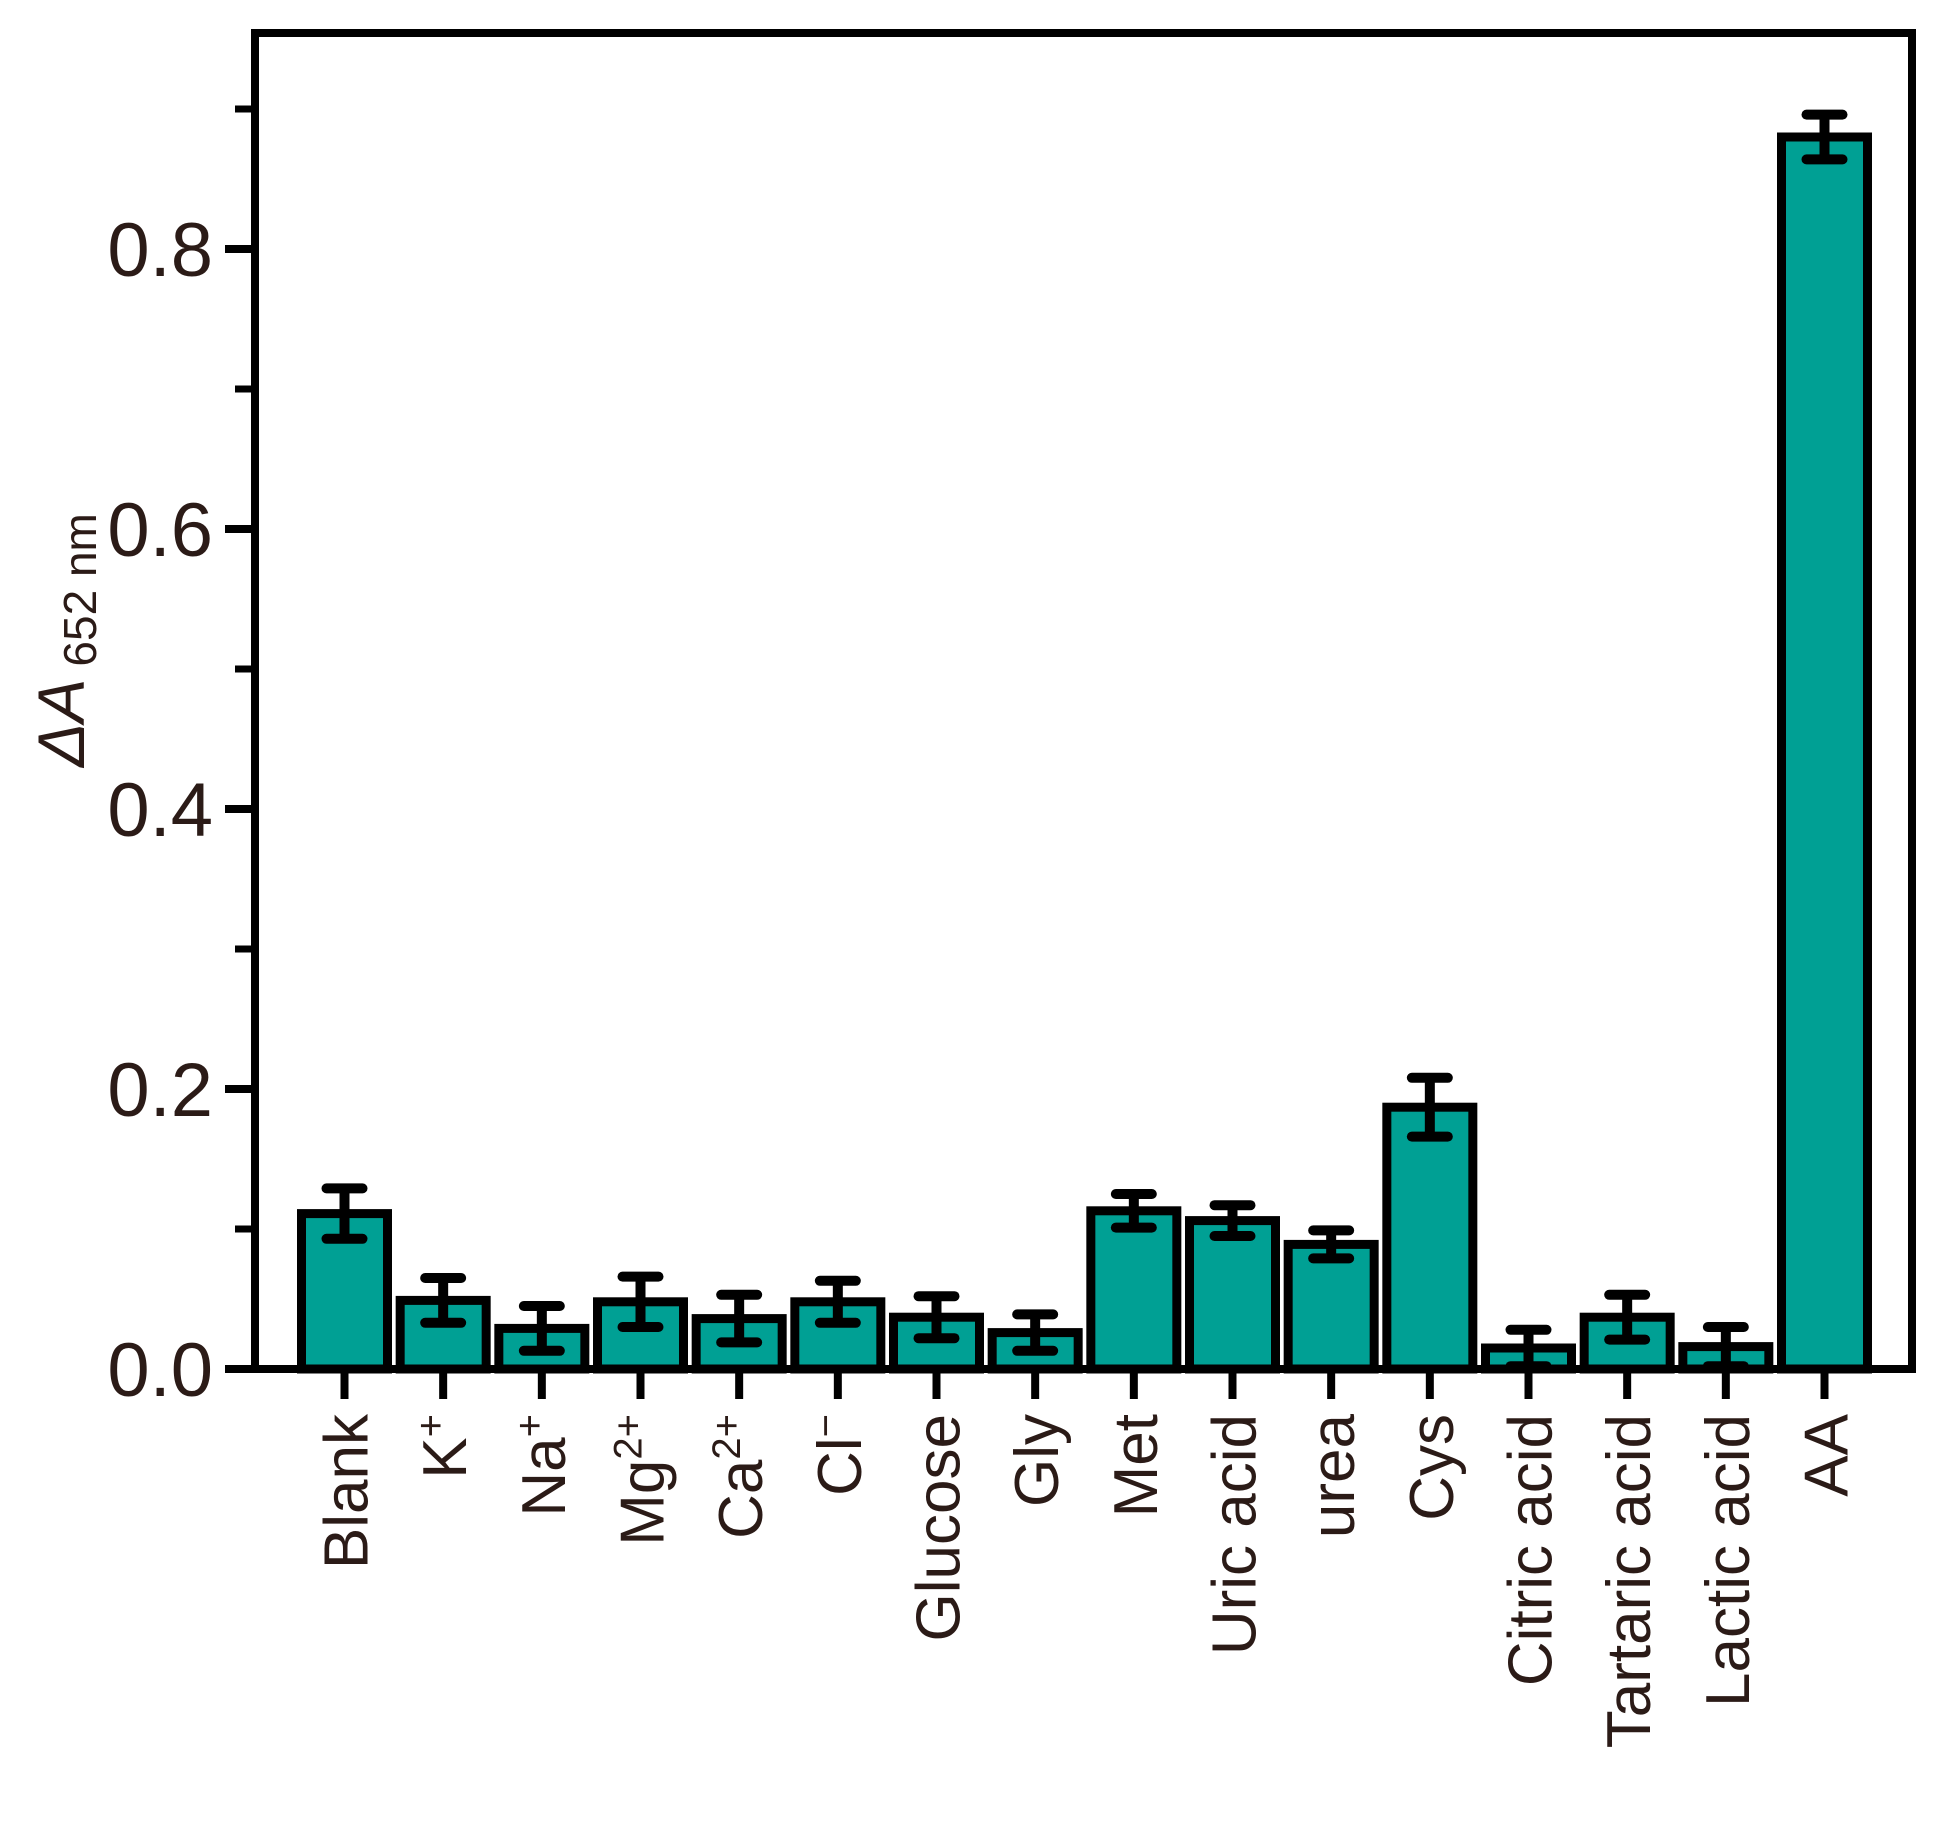  Describe the element at coordinates (1136, 1465) in the screenshot. I see `x-category-label: Met` at that location.